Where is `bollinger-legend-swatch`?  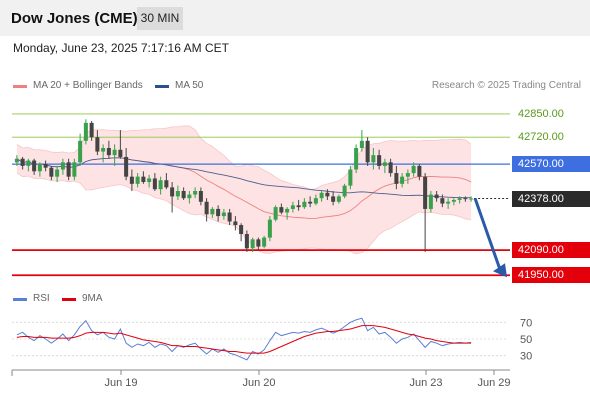 bollinger-legend-swatch is located at coordinates (20, 86).